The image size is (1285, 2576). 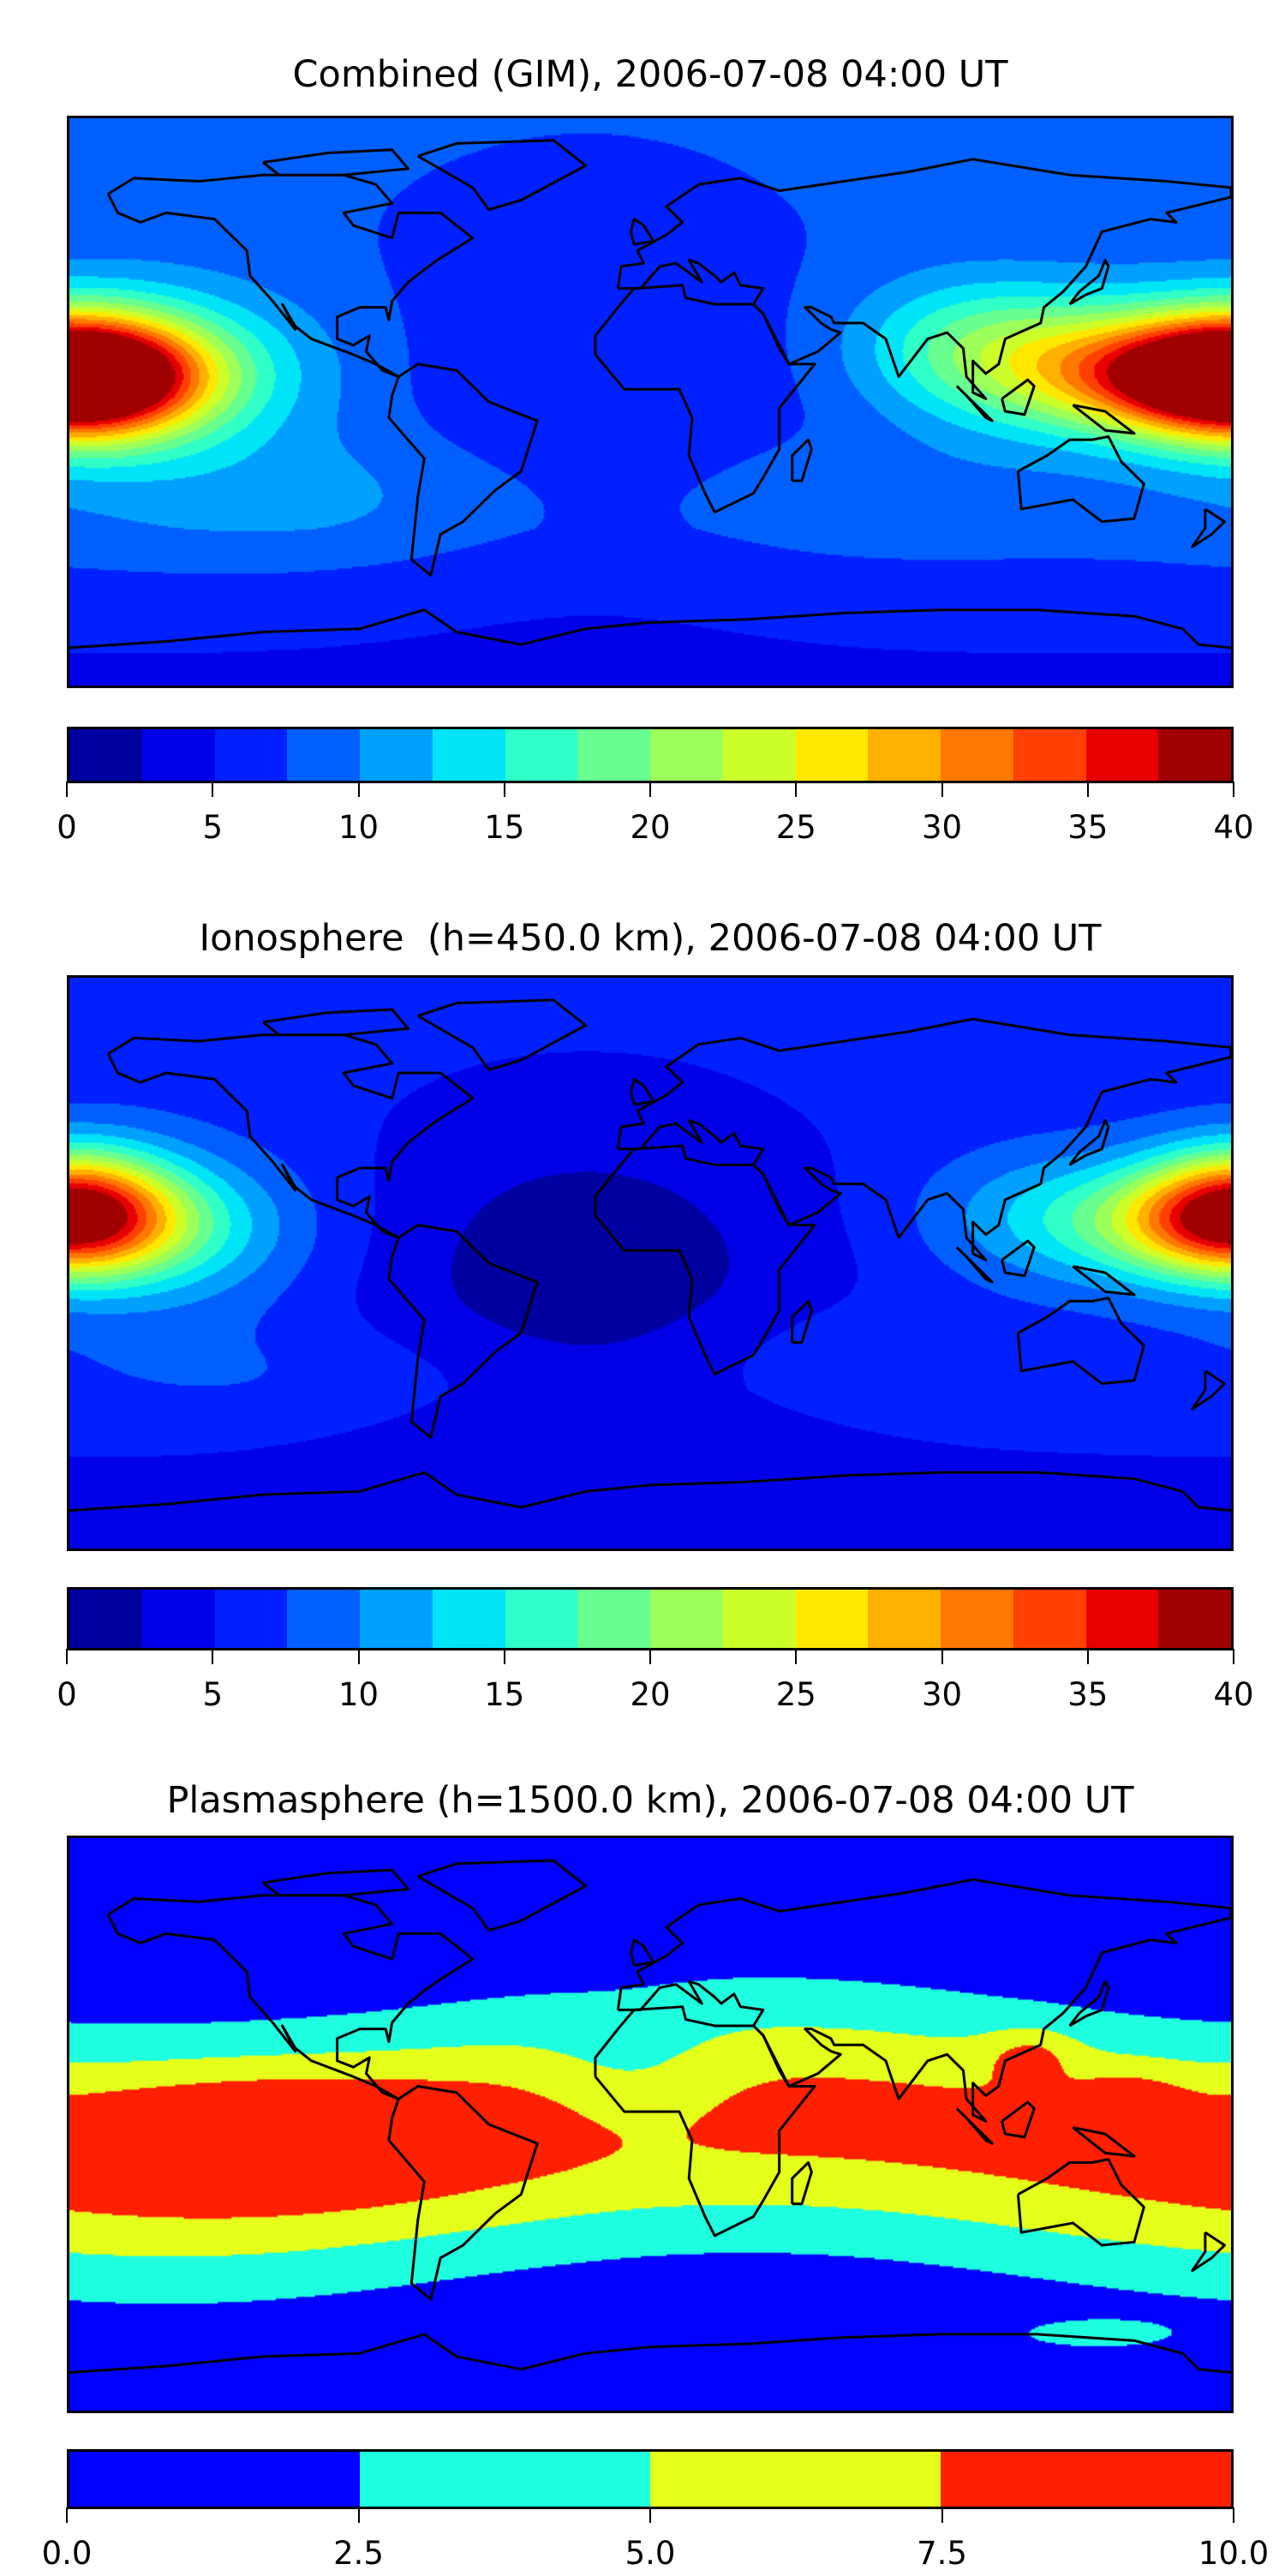 I want to click on plasmasphere-colorbar, so click(x=651, y=2479).